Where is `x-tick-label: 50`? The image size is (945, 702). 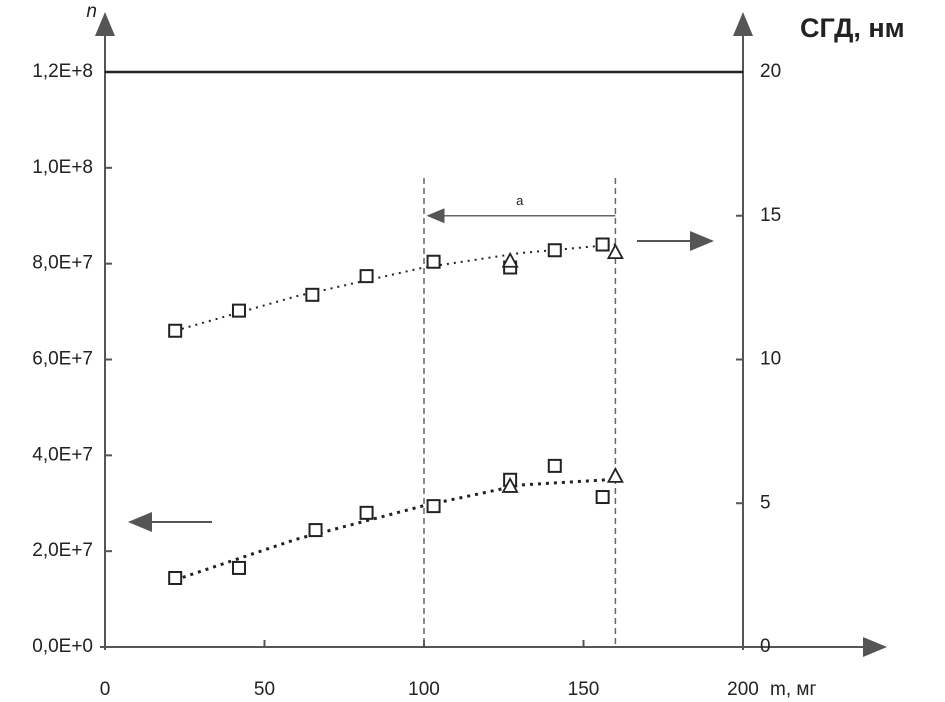 x-tick-label: 50 is located at coordinates (264, 689).